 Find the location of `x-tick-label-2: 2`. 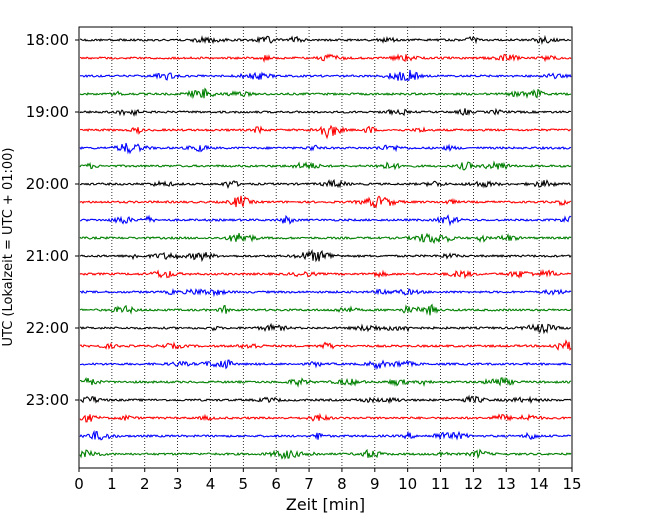

x-tick-label-2: 2 is located at coordinates (145, 484).